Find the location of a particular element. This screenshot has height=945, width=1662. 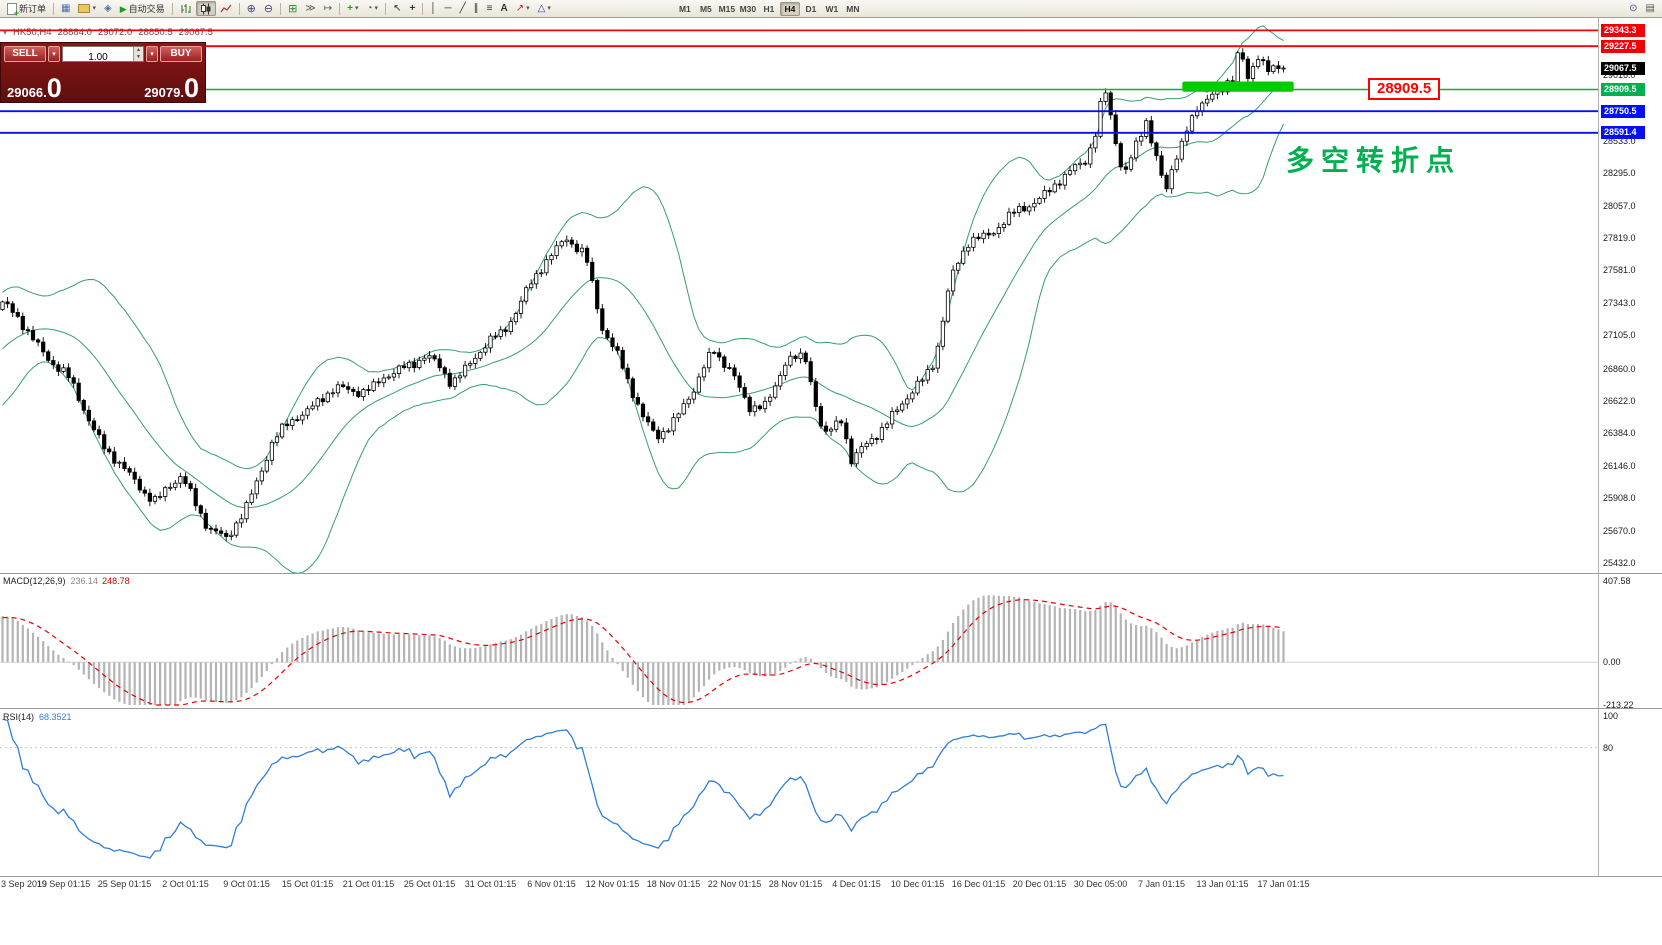

timeframe-m30: M30 is located at coordinates (748, 8).